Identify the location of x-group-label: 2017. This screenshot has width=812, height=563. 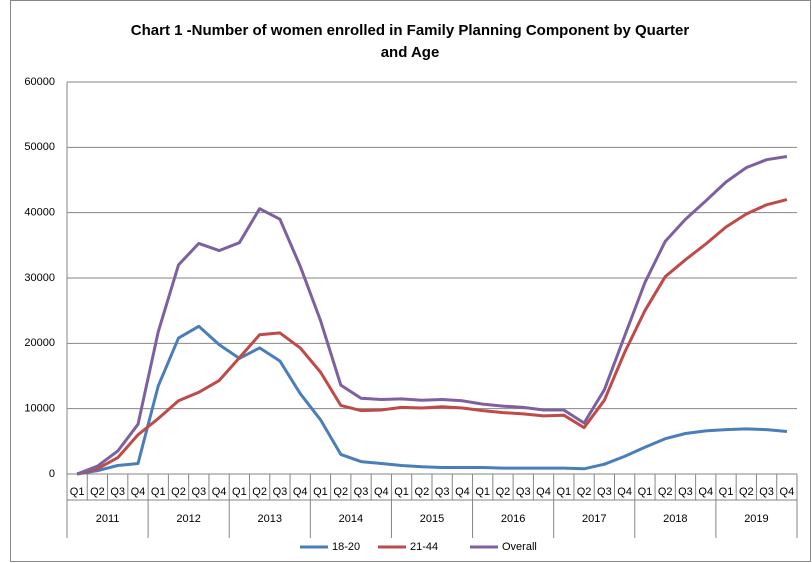
(594, 519).